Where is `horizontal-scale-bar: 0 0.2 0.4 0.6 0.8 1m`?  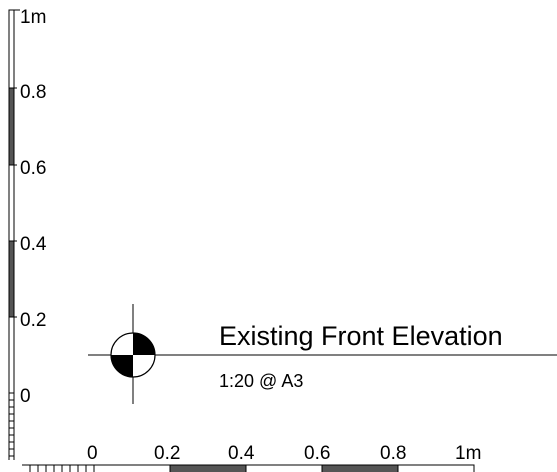 horizontal-scale-bar: 0 0.2 0.4 0.6 0.8 1m is located at coordinates (251, 457).